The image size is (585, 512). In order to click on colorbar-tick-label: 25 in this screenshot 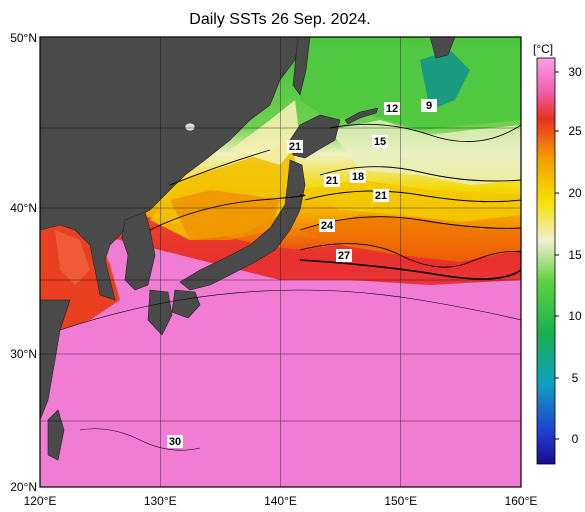, I will do `click(575, 131)`.